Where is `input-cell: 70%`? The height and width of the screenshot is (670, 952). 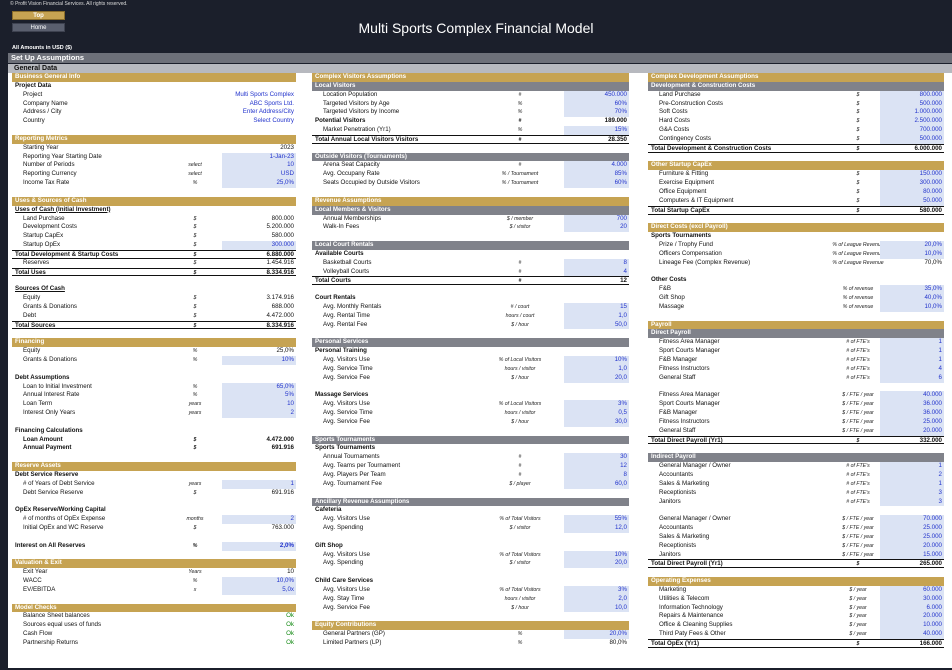 input-cell: 70% is located at coordinates (596, 113).